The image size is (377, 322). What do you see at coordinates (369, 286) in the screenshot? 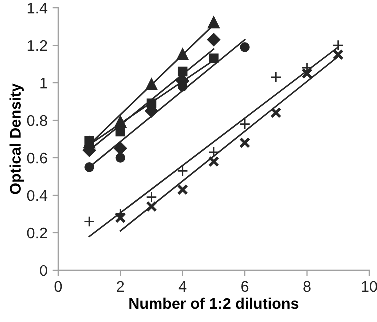
I see `x-tick-label: 10` at bounding box center [369, 286].